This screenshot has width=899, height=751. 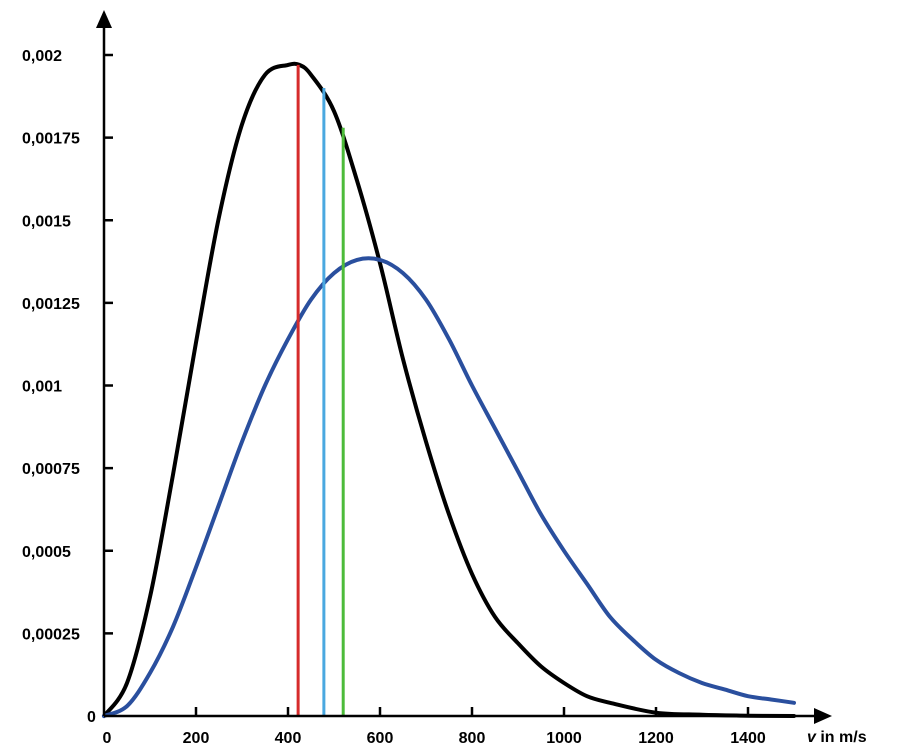 I want to click on y-tick-label: 0, so click(x=91, y=717).